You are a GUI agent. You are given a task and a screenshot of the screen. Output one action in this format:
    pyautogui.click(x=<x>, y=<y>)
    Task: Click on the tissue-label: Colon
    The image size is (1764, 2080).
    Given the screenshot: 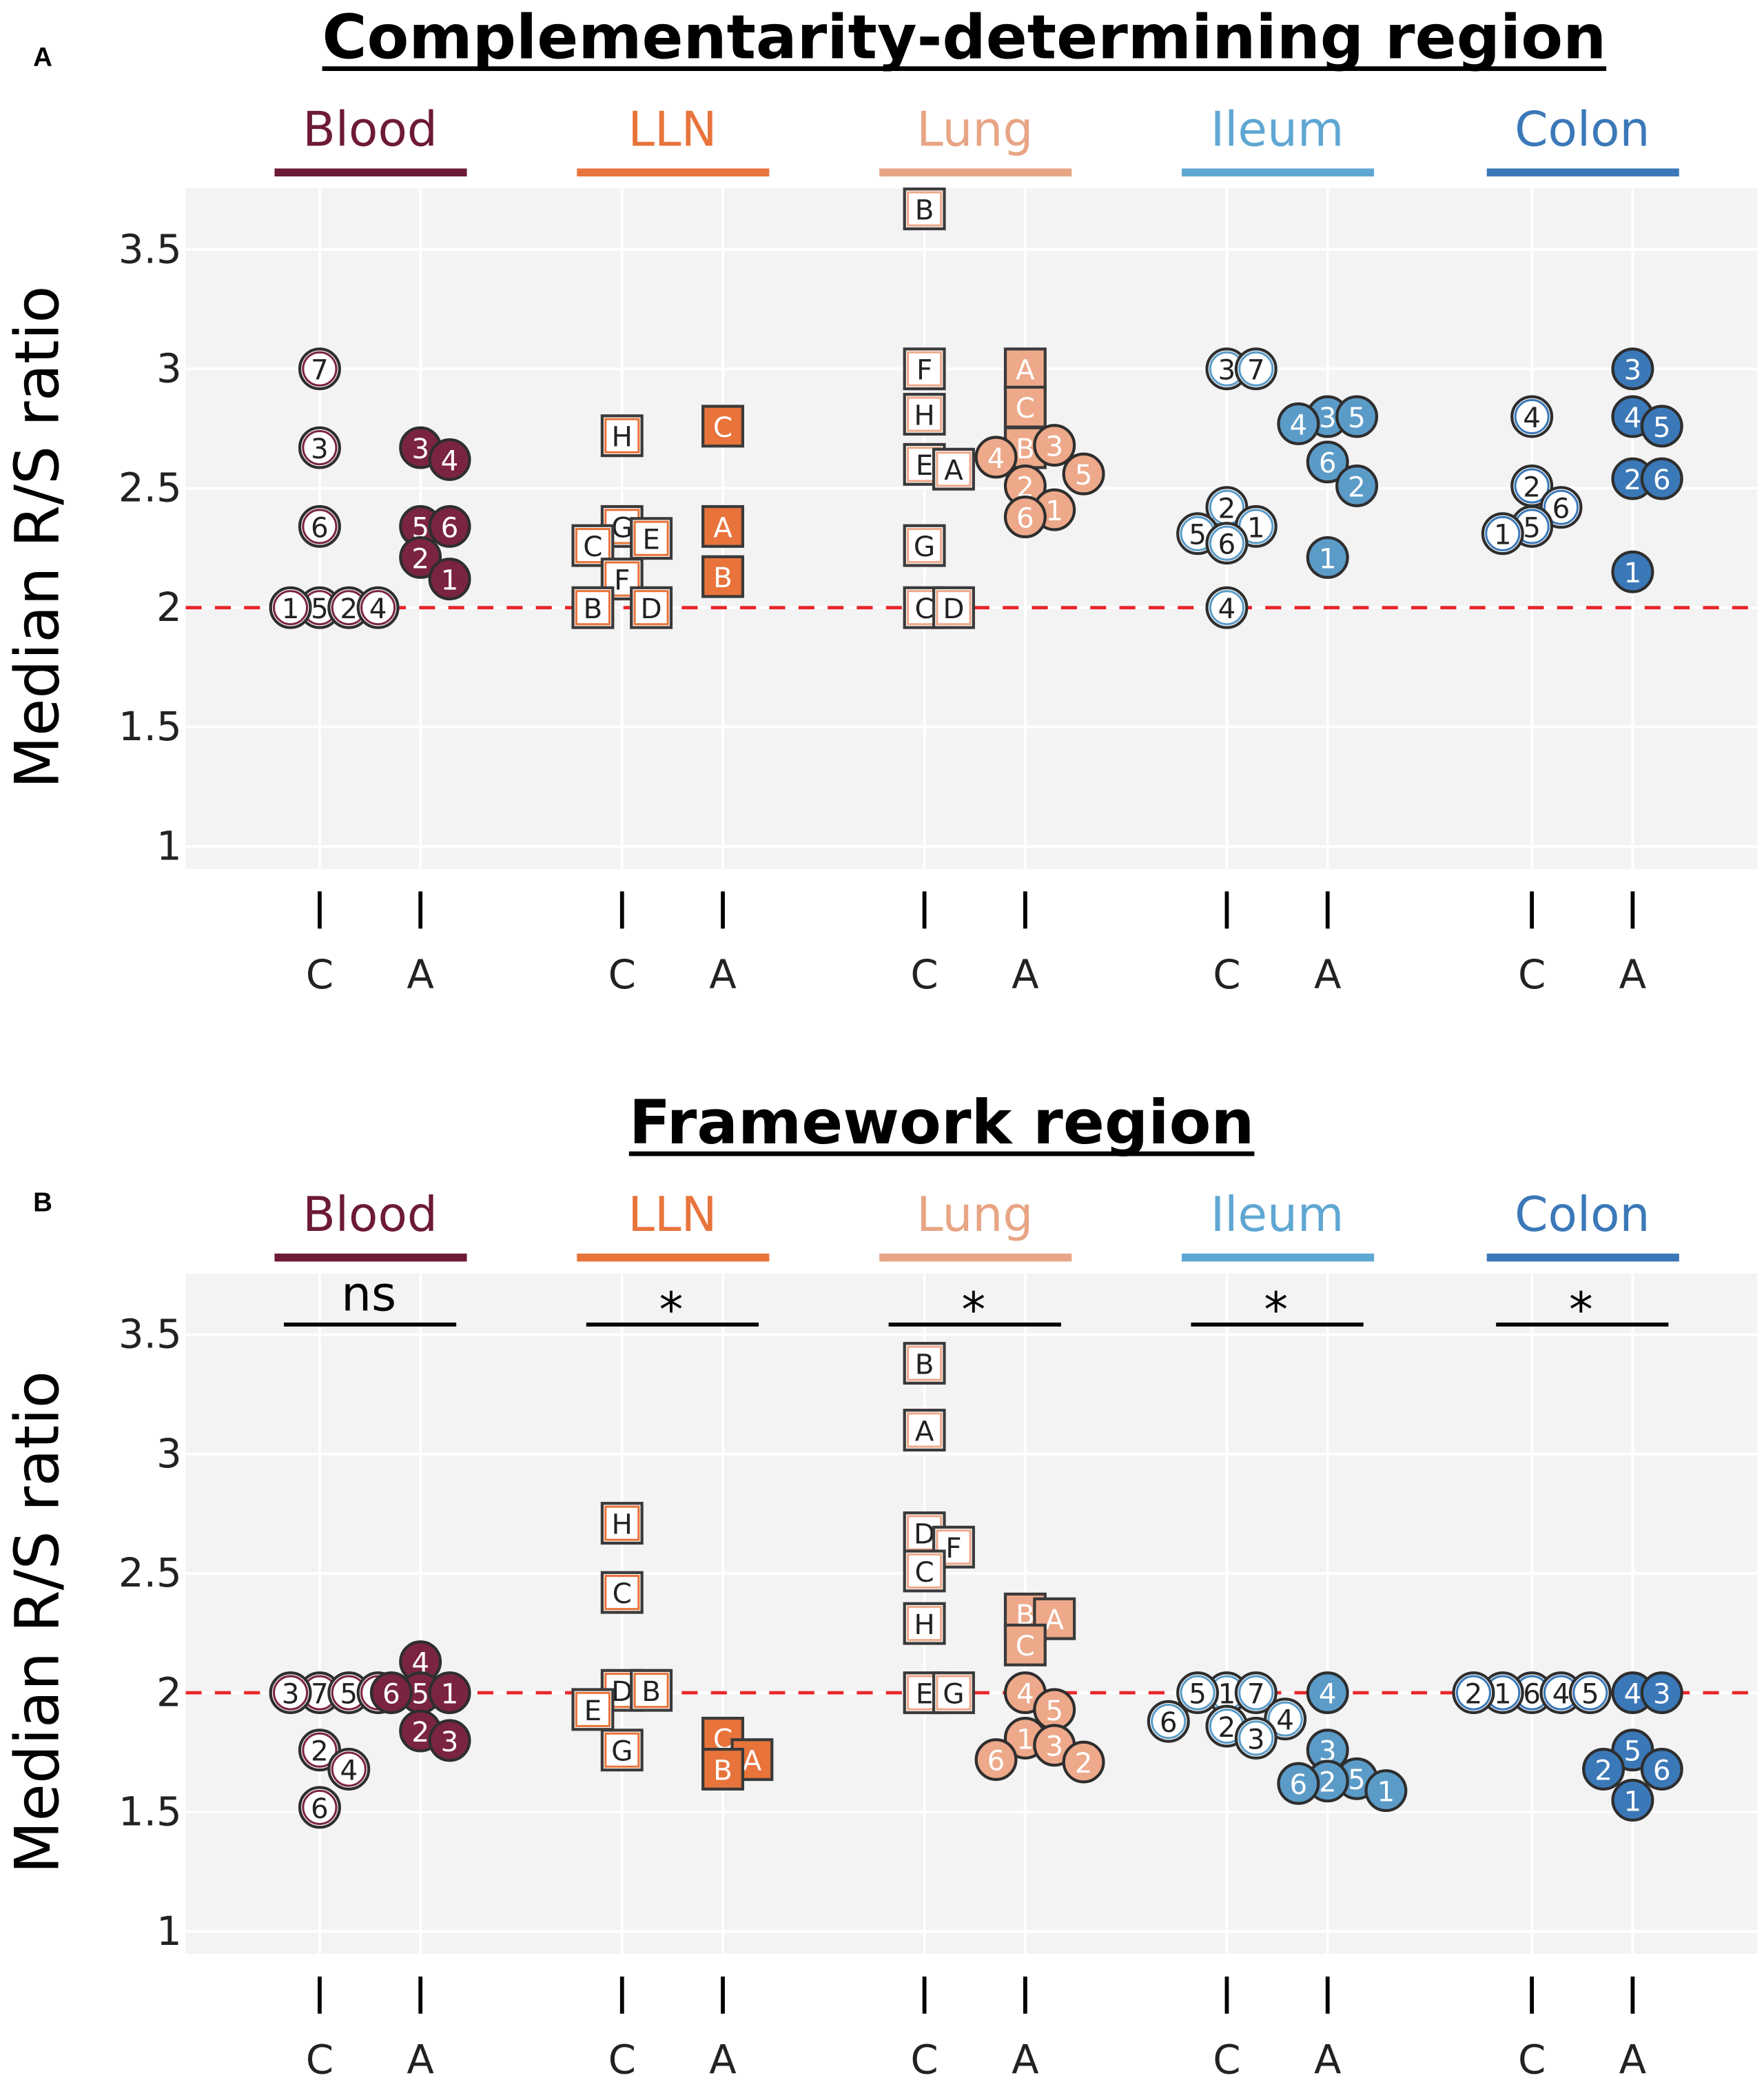 What is the action you would take?
    pyautogui.click(x=1582, y=1215)
    